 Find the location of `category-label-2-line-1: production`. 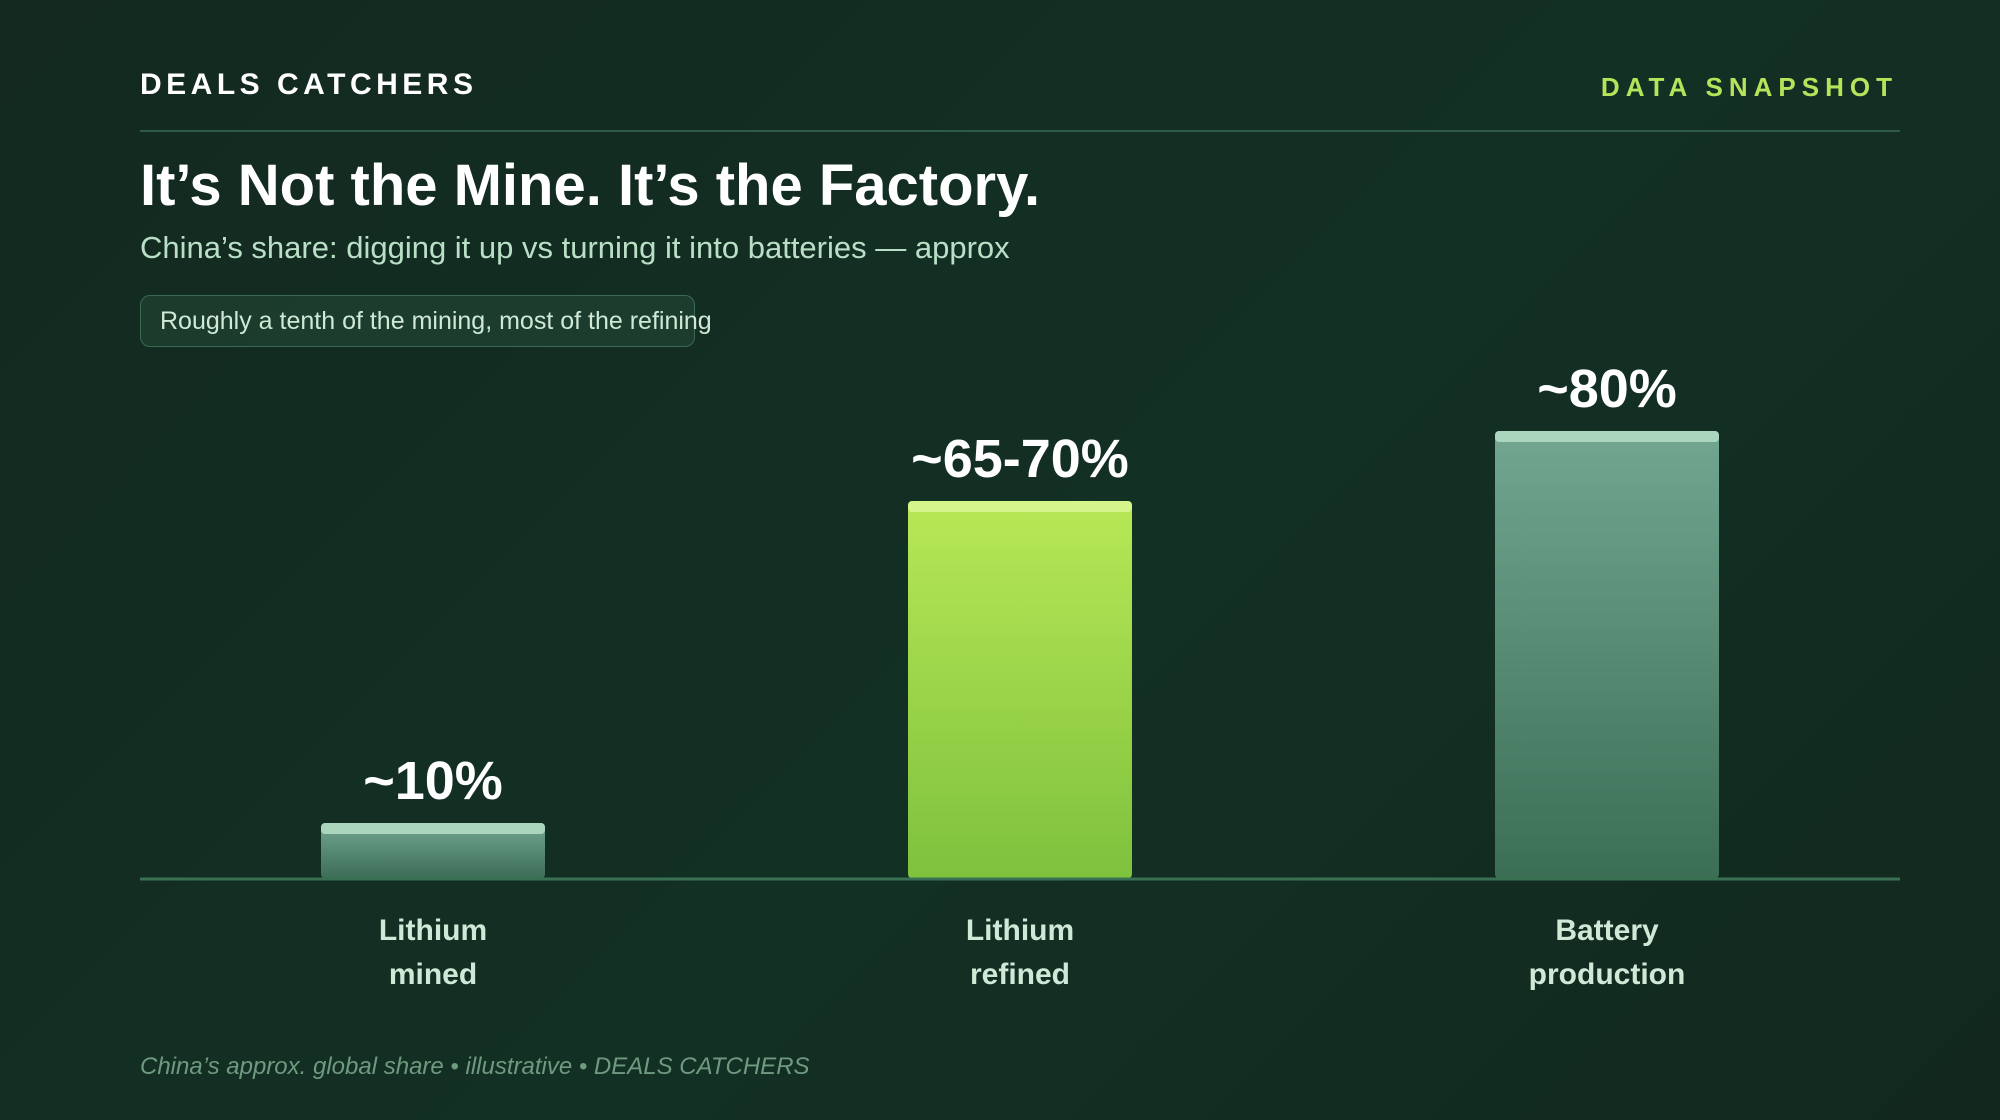

category-label-2-line-1: production is located at coordinates (1607, 974).